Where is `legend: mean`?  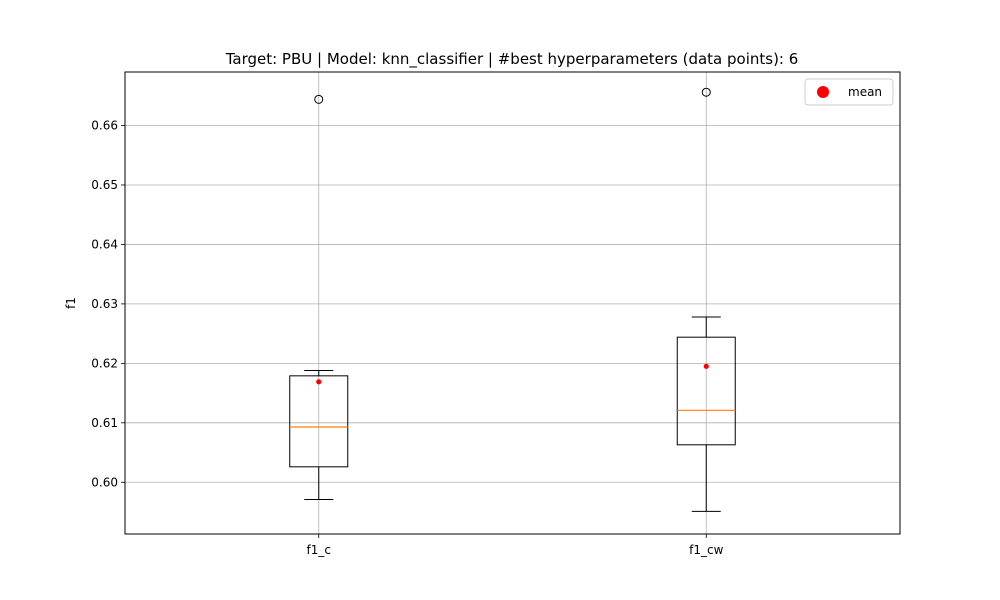 legend: mean is located at coordinates (849, 92).